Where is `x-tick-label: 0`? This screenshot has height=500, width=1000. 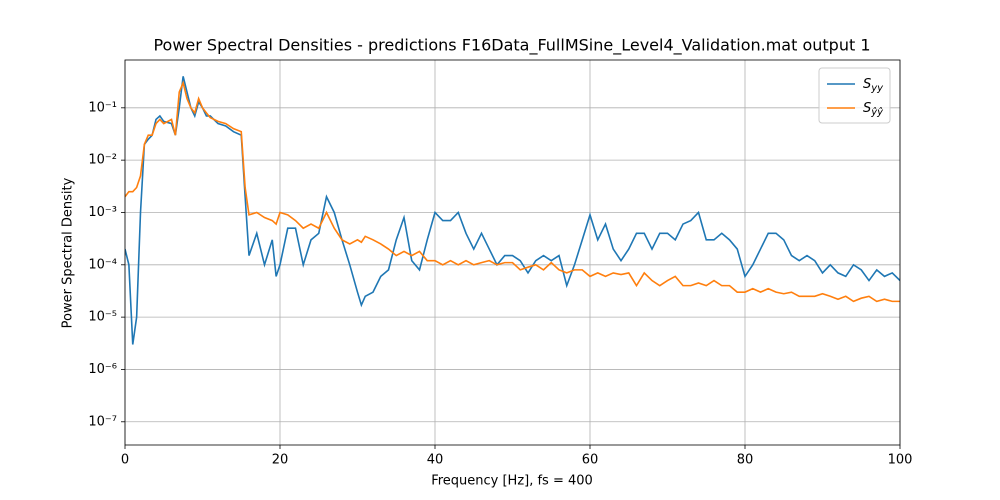
x-tick-label: 0 is located at coordinates (125, 460).